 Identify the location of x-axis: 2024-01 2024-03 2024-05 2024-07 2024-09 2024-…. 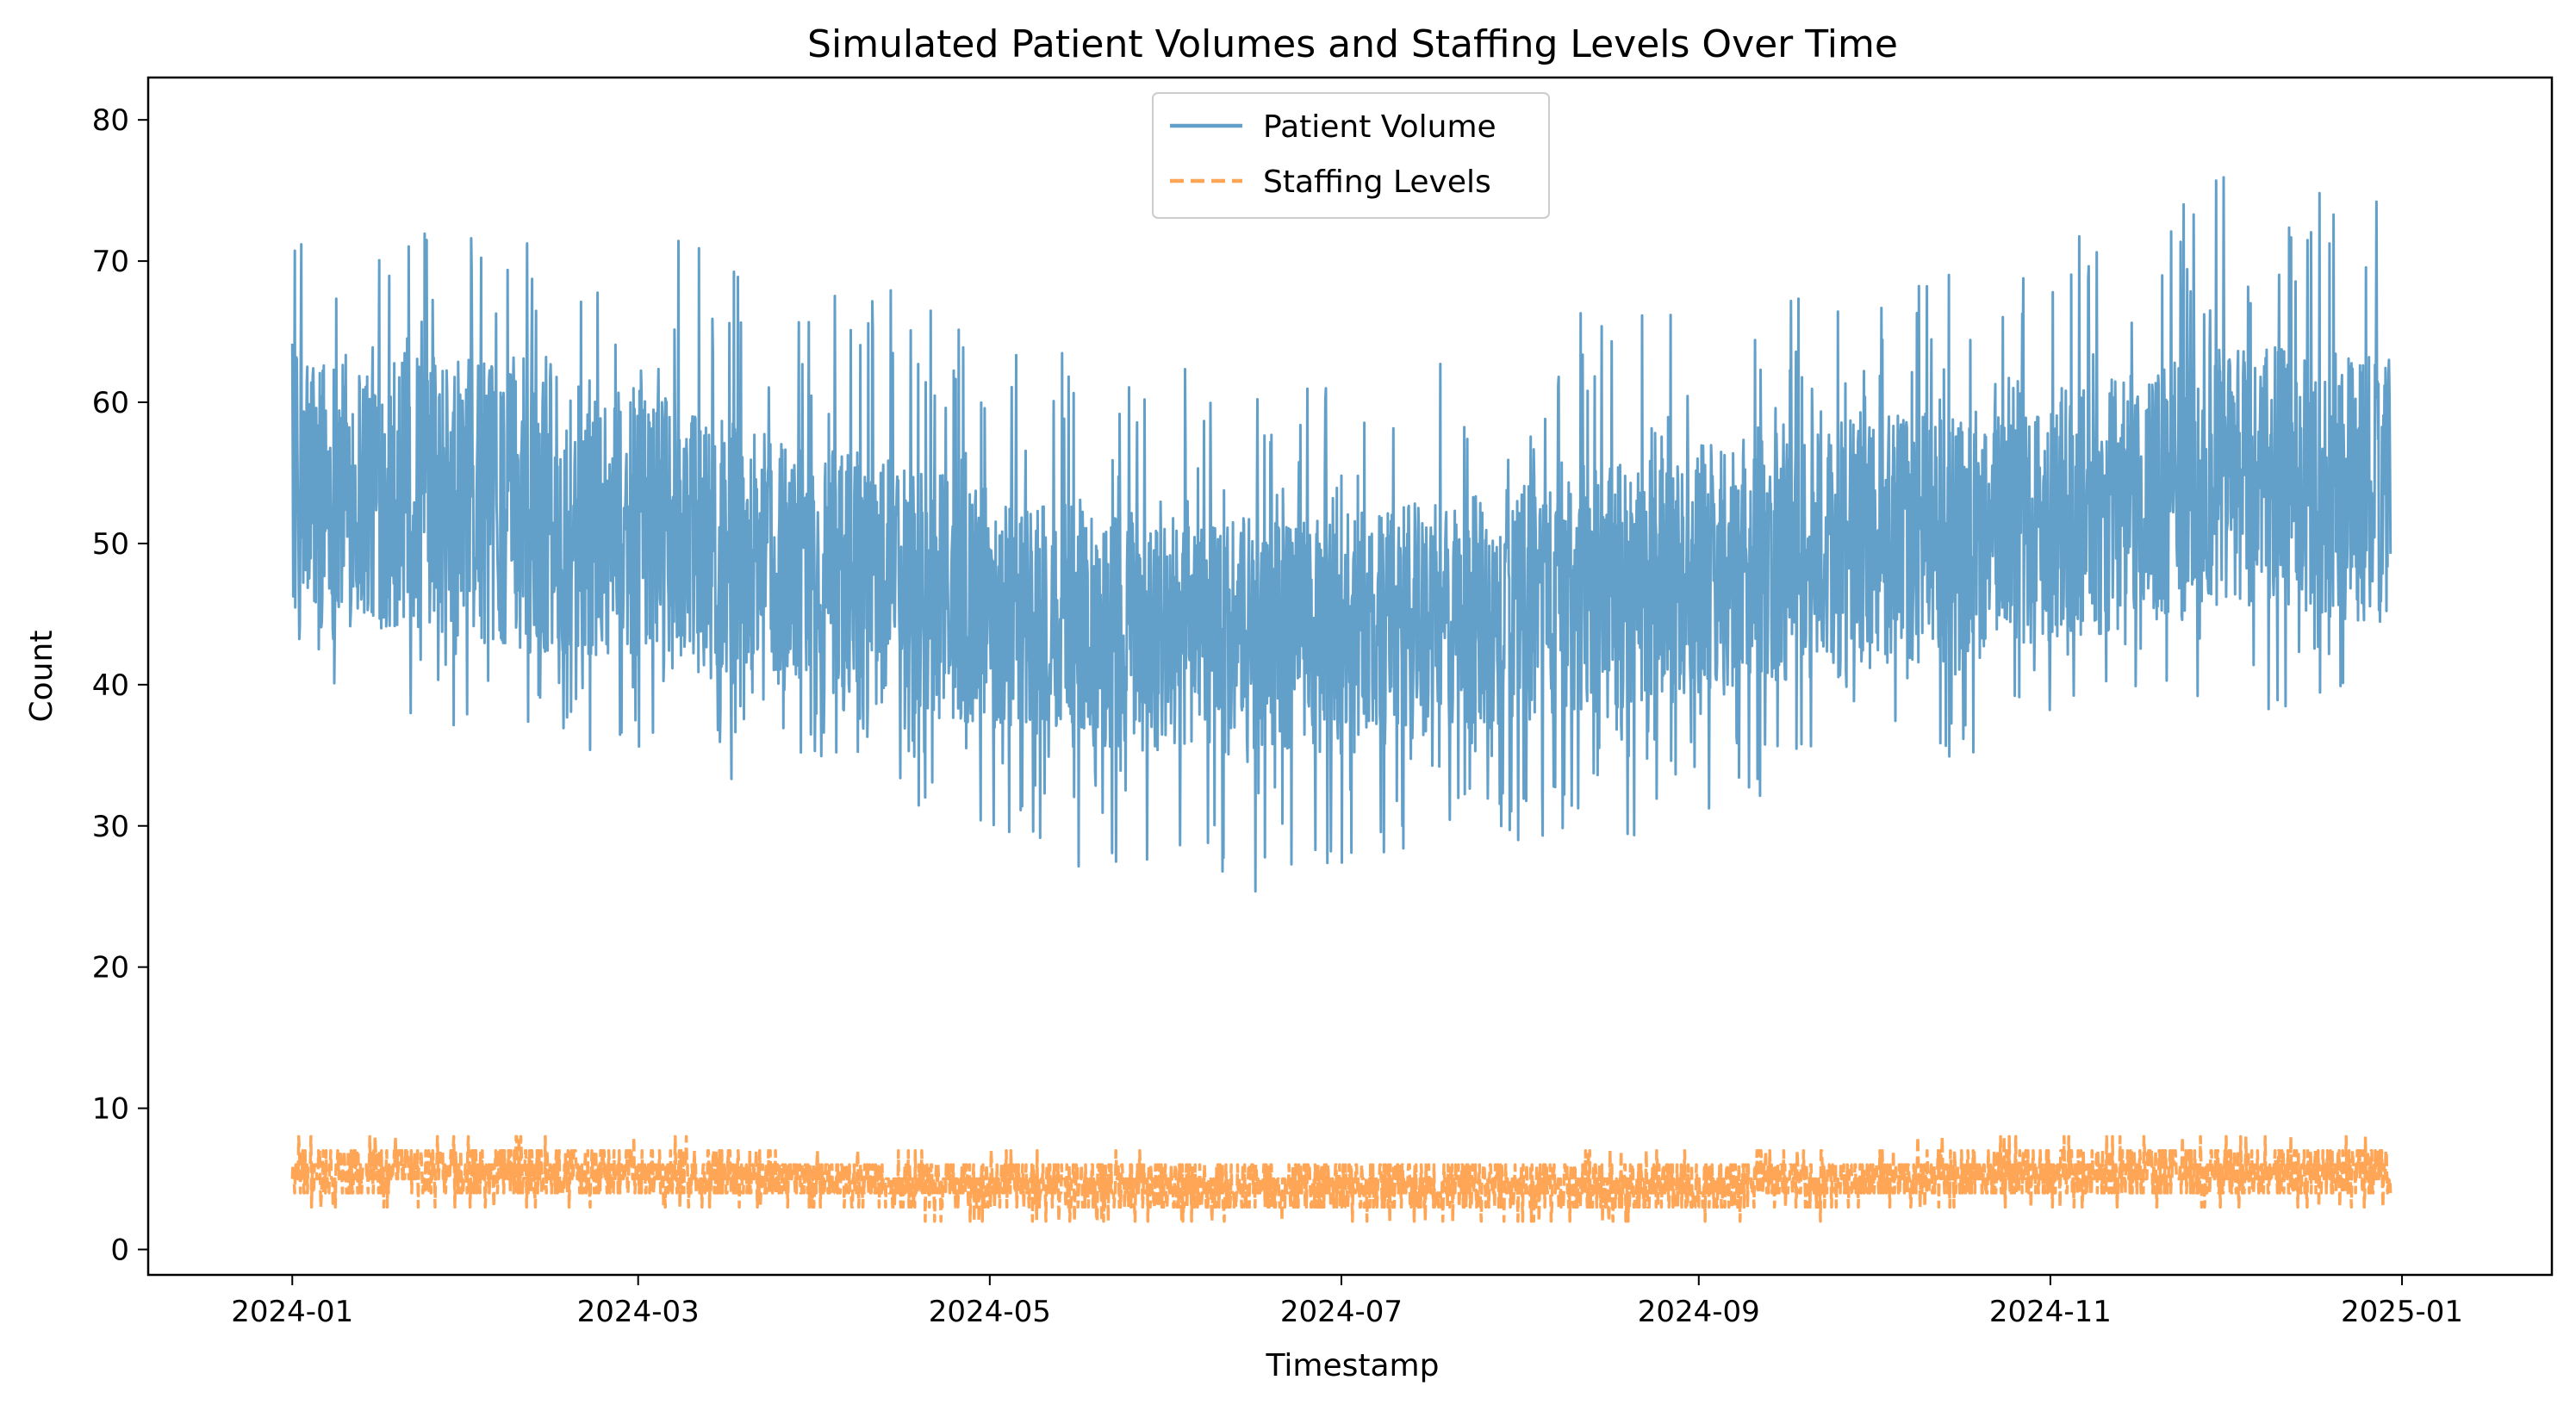
(1347, 1302).